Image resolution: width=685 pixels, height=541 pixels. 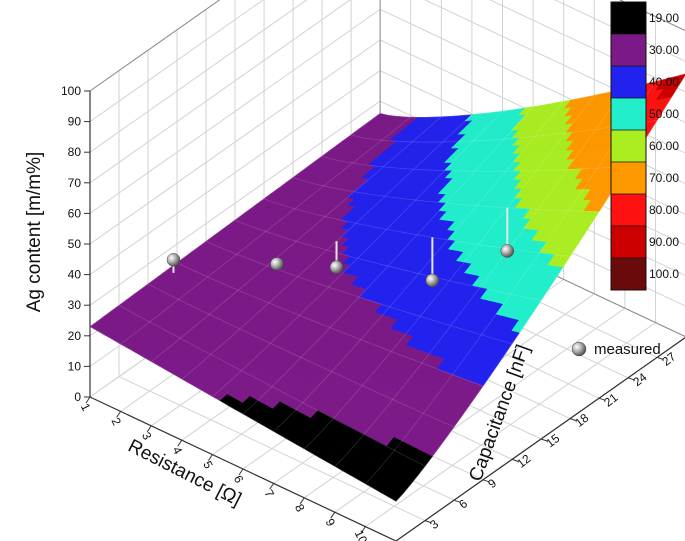 I want to click on y-tick-label: 9, so click(x=492, y=483).